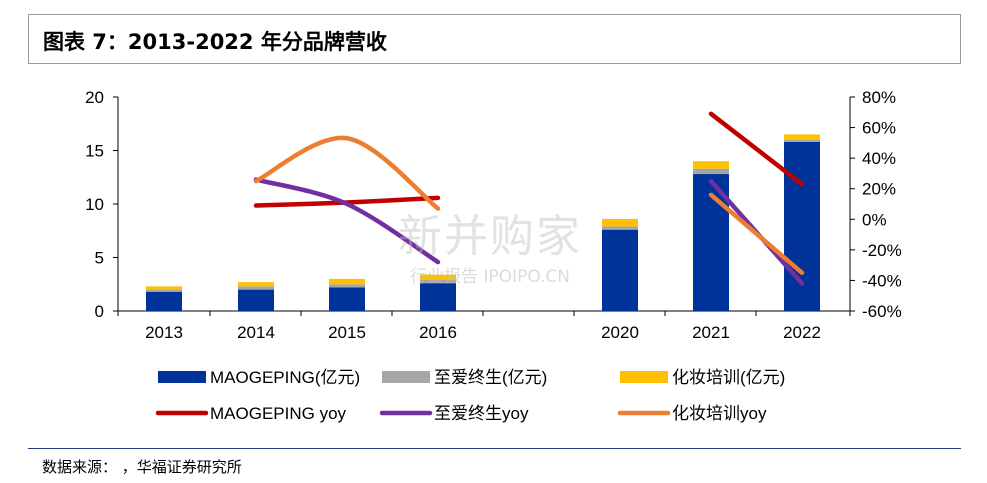 This screenshot has height=483, width=987. I want to click on title-box: 图表 7：2013-2022 年分品牌营收, so click(494, 39).